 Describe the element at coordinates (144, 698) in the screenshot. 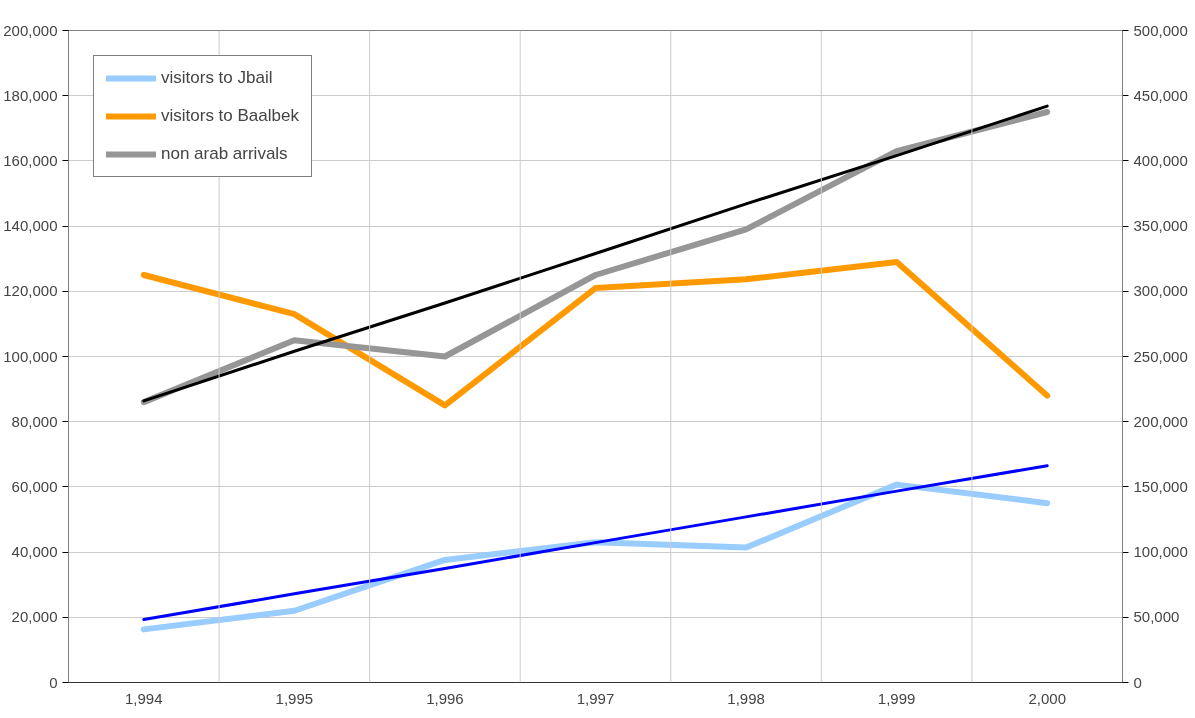

I see `x-tick-label: 1,994` at that location.